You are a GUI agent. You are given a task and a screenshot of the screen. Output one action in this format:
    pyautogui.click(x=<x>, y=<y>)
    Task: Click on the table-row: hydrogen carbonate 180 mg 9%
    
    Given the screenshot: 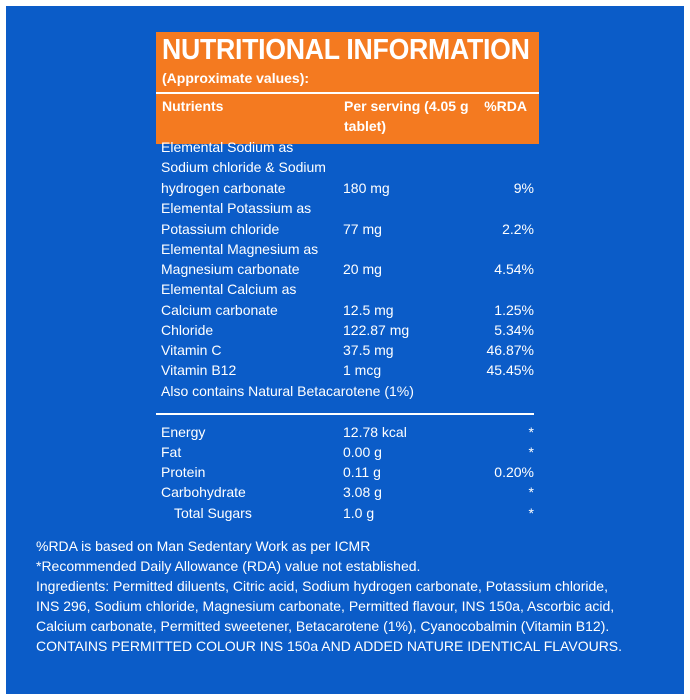 What is the action you would take?
    pyautogui.click(x=345, y=188)
    